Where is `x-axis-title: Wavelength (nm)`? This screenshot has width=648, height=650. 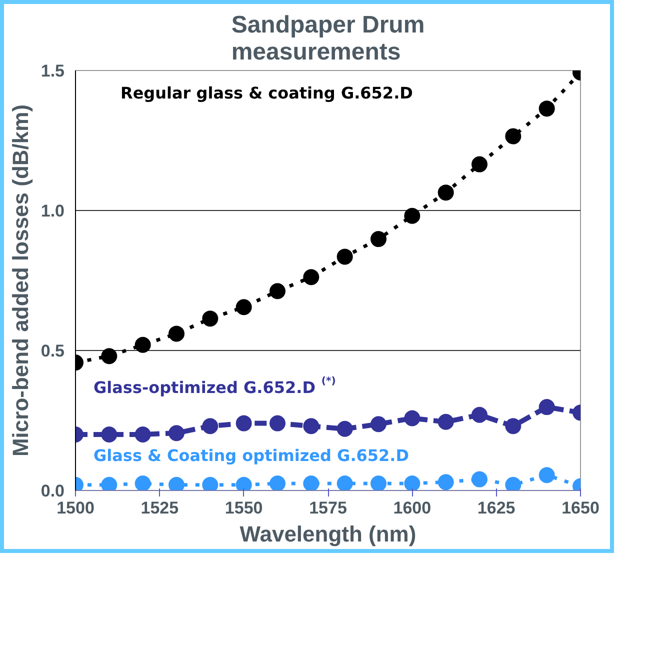
x-axis-title: Wavelength (nm) is located at coordinates (328, 534).